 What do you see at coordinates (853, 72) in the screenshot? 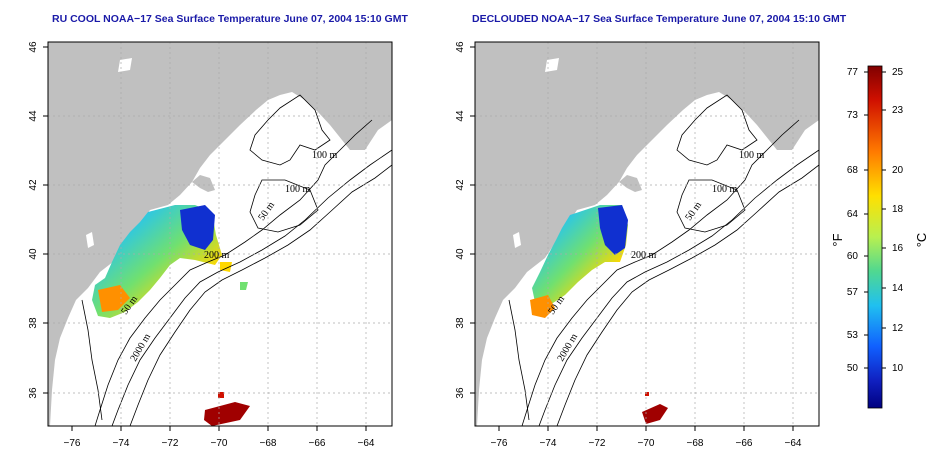
I see `f-tick: 77` at bounding box center [853, 72].